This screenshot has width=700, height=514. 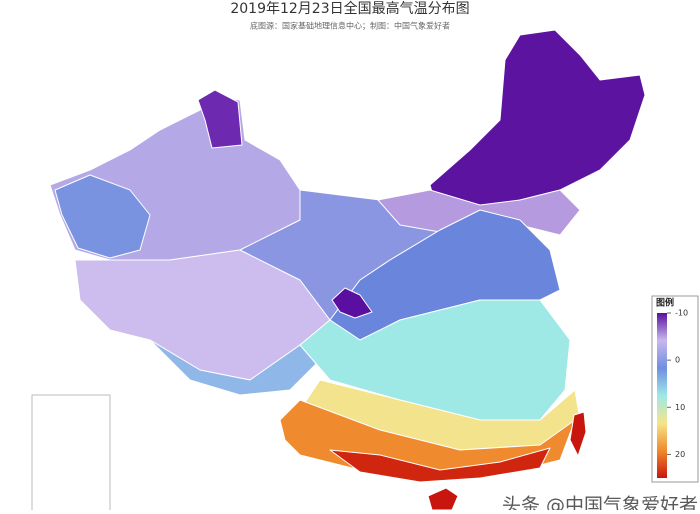 I want to click on region-altay, so click(x=220, y=119).